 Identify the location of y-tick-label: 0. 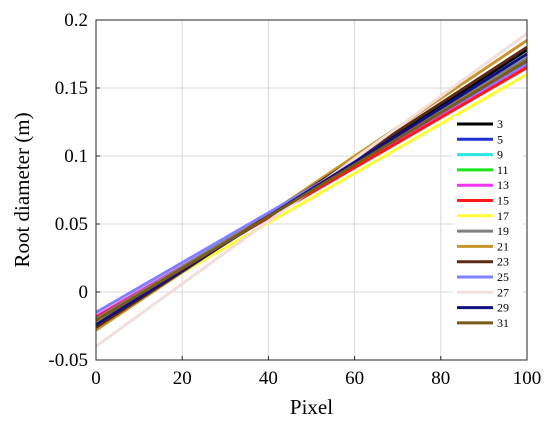
(84, 292).